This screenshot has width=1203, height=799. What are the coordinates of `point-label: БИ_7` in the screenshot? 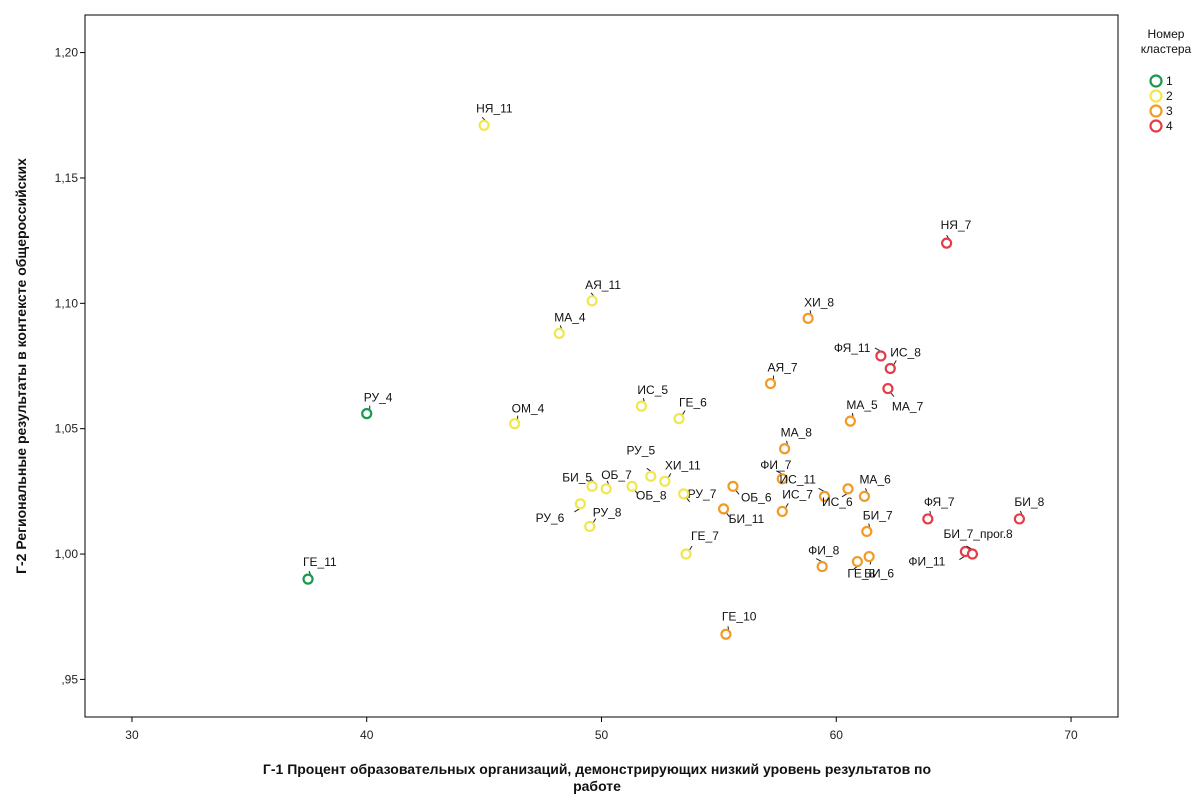 It's located at (878, 515).